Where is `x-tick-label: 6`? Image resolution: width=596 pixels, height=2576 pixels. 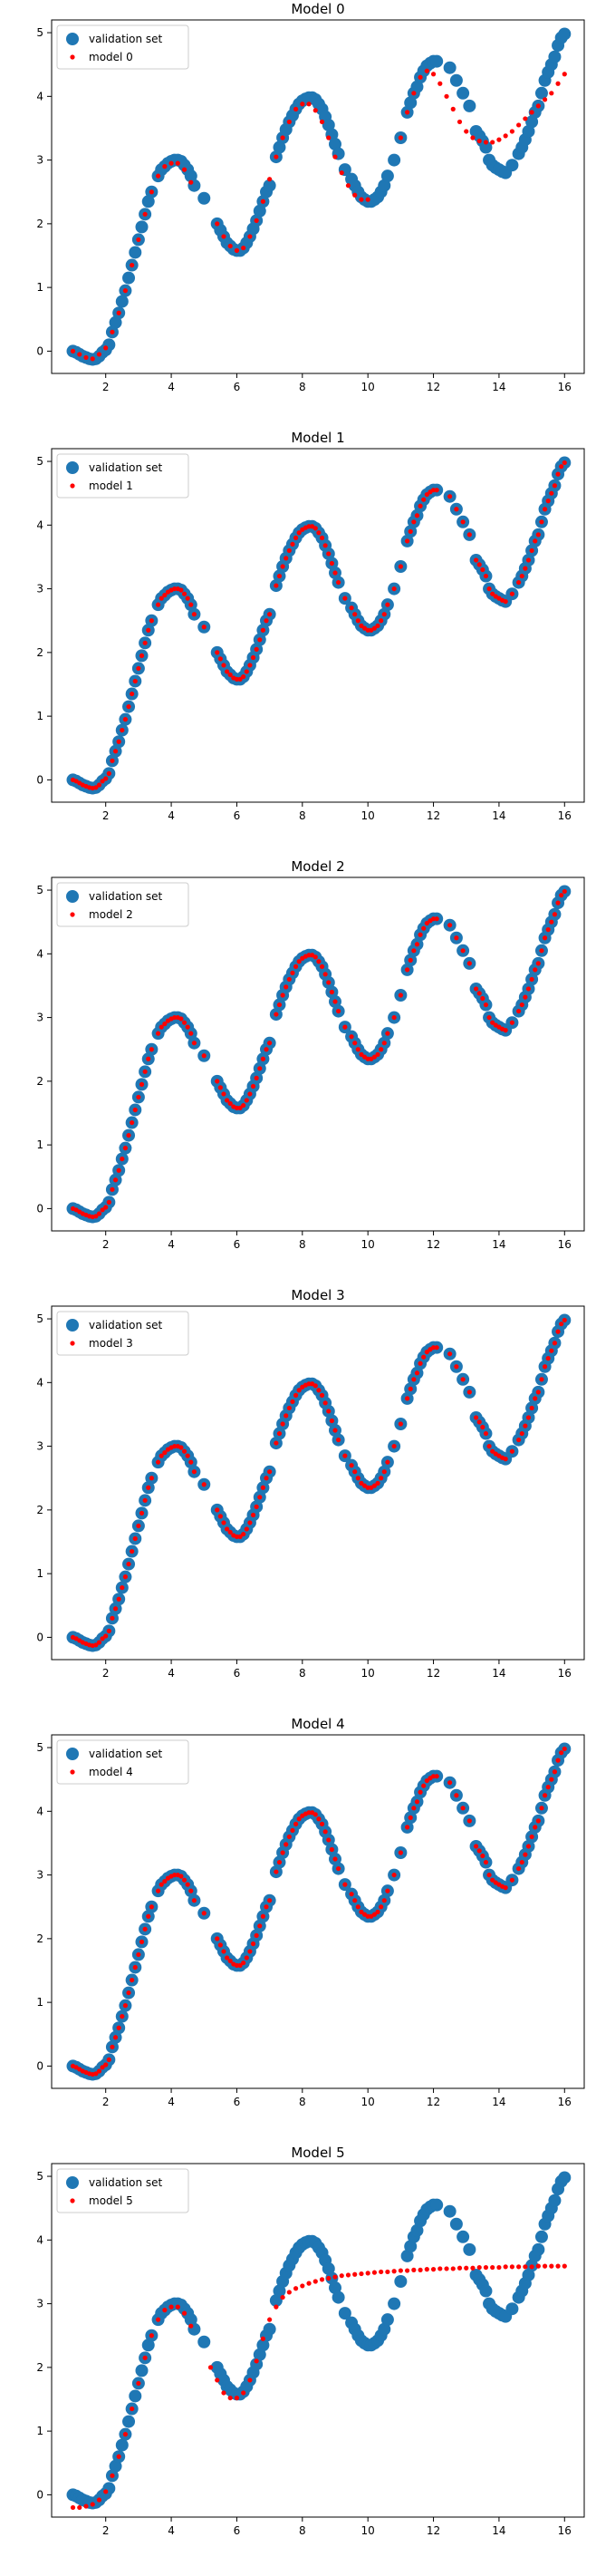
x-tick-label: 6 is located at coordinates (237, 2102).